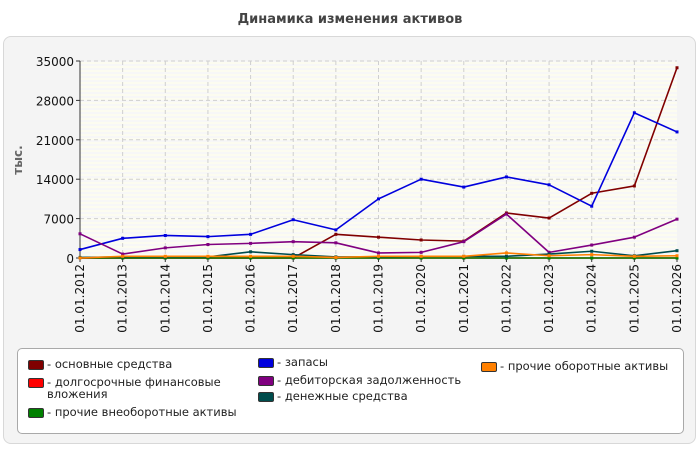 The height and width of the screenshot is (450, 700). I want to click on legend-label: - долгосрочные финансовые вложения, so click(134, 388).